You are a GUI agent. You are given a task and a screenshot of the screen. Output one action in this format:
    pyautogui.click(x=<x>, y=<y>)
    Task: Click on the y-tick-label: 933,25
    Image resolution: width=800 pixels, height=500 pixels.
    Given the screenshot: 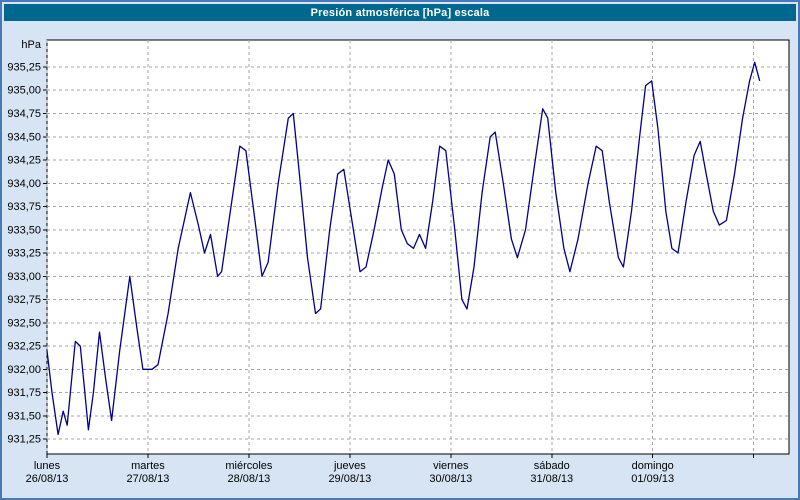 What is the action you would take?
    pyautogui.click(x=24, y=254)
    